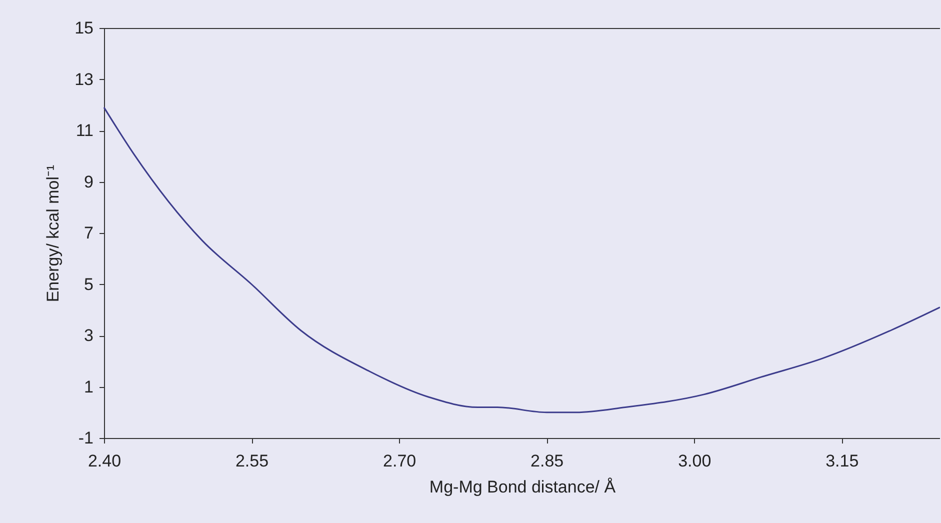 This screenshot has height=523, width=941. What do you see at coordinates (842, 461) in the screenshot?
I see `x-tick-label: 3.15` at bounding box center [842, 461].